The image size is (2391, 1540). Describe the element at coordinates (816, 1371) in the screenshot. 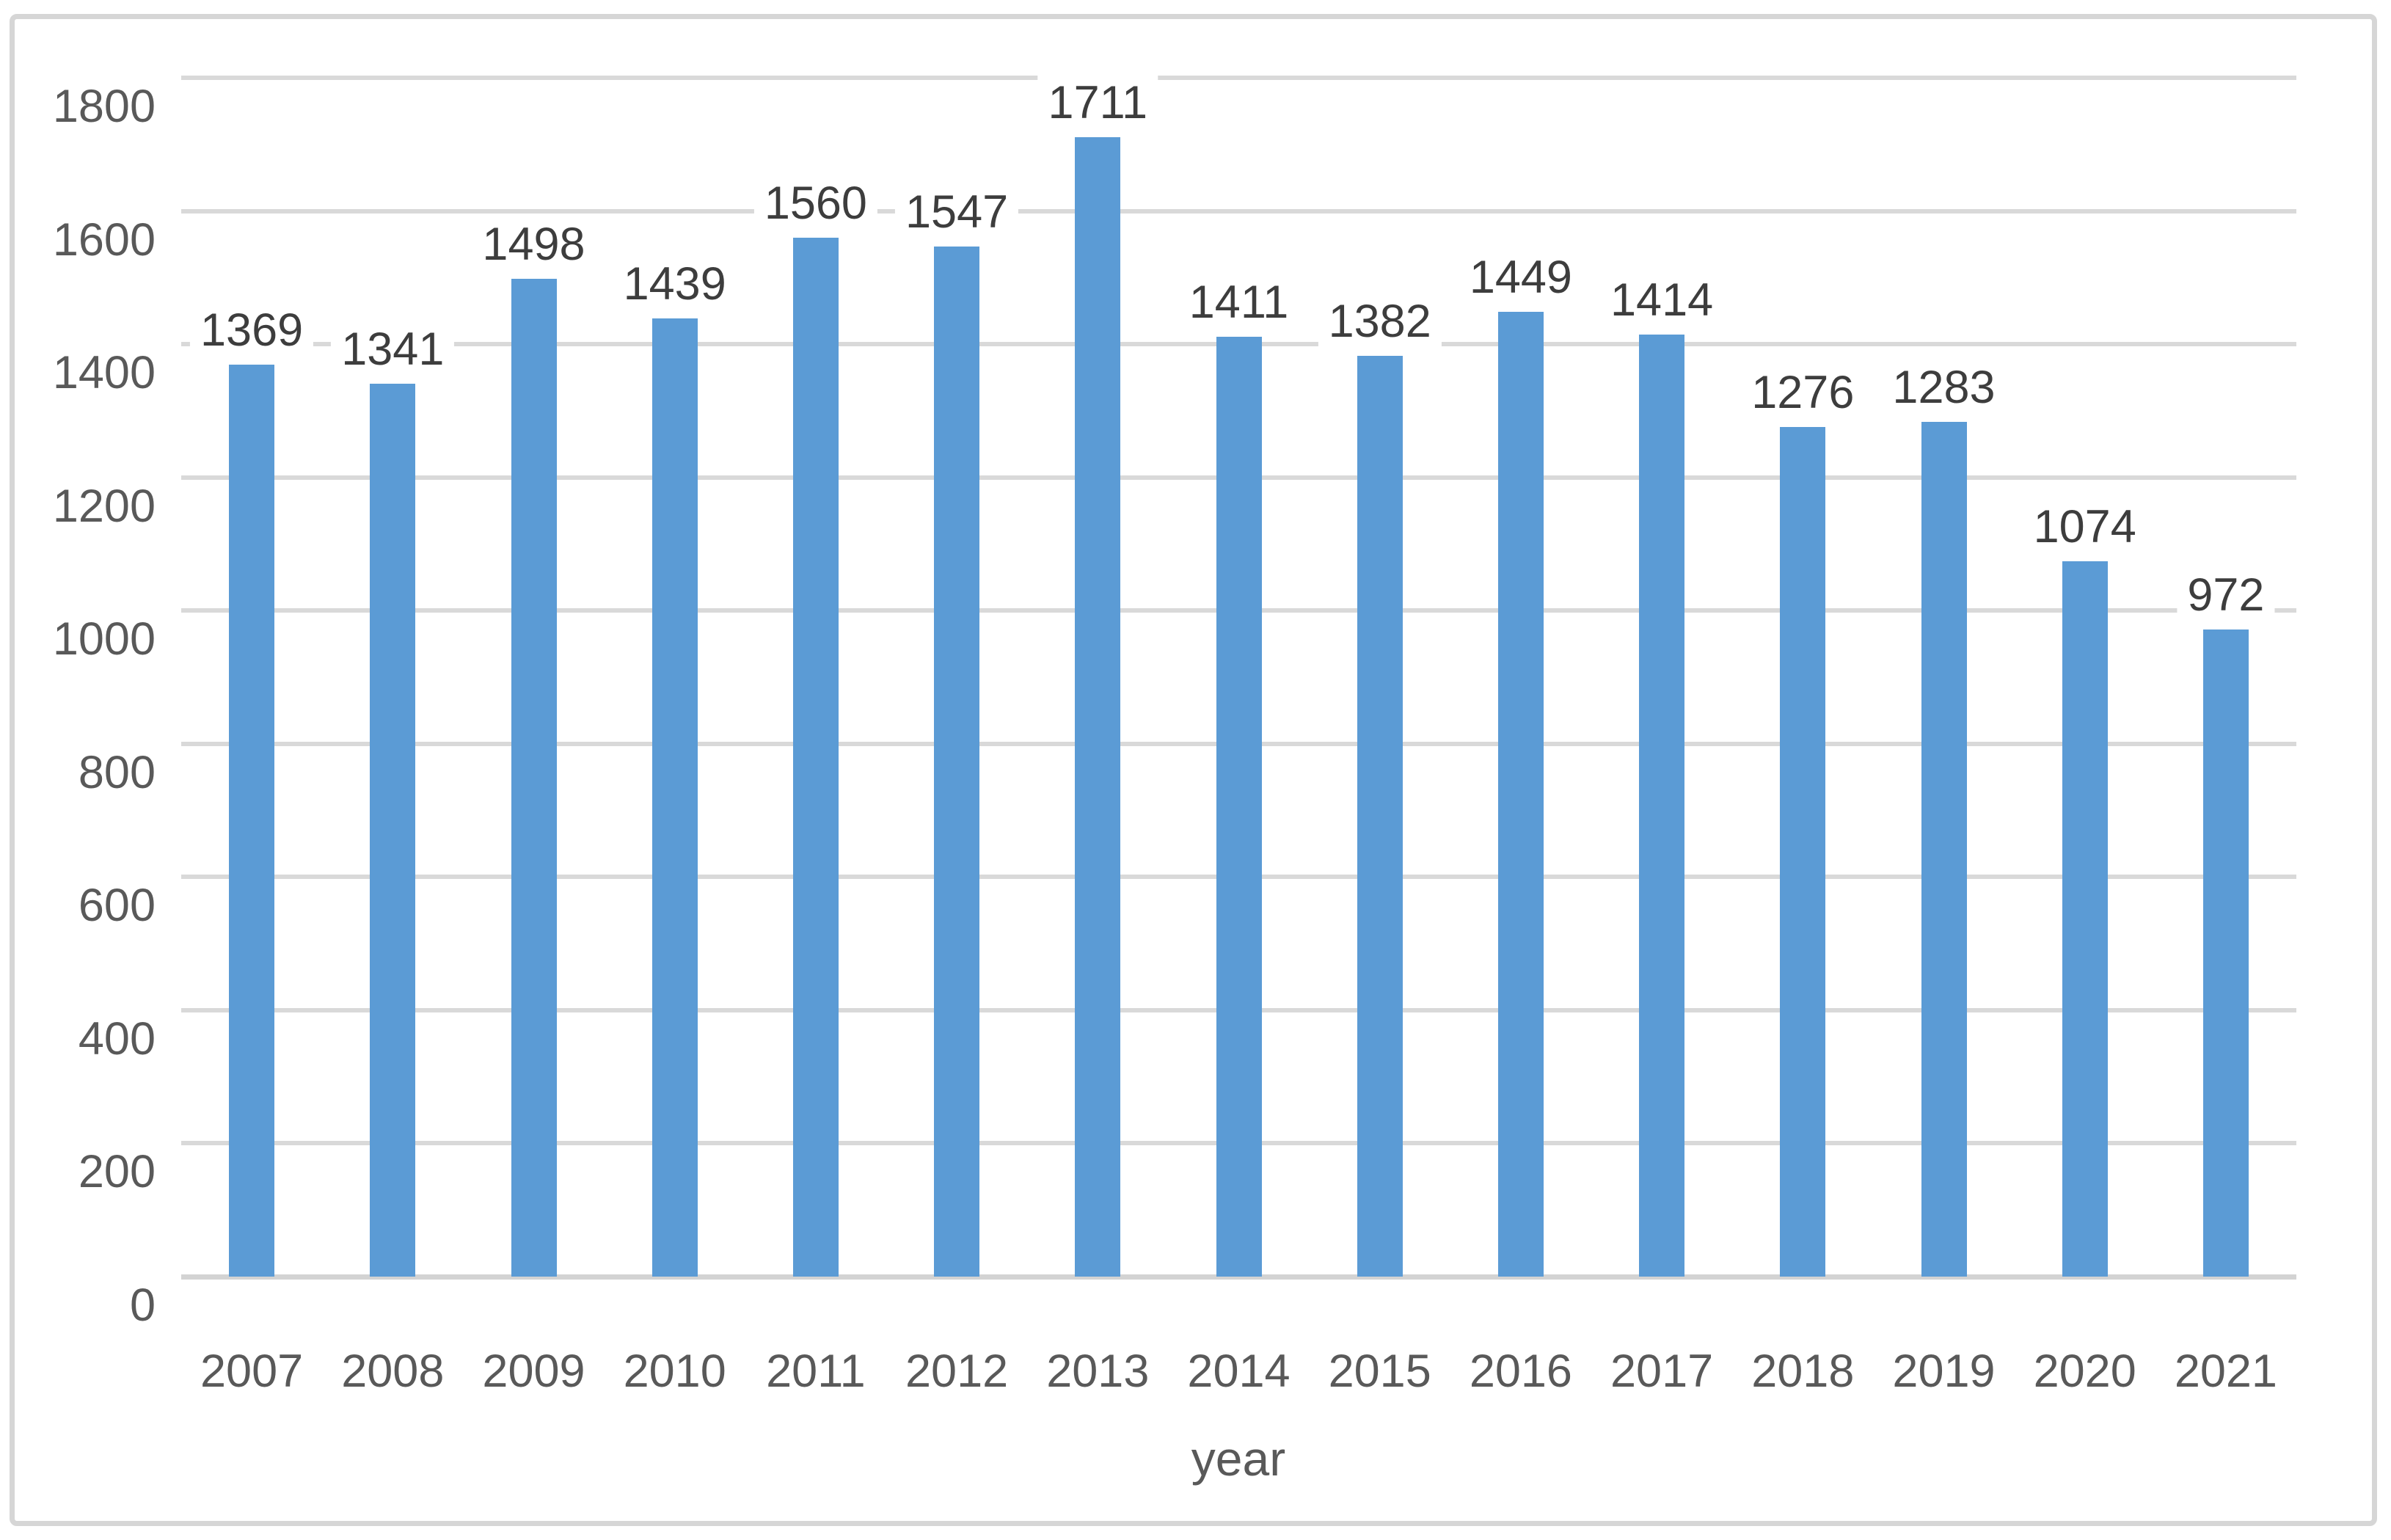

I see `x-axis-tick-label: 2011` at that location.